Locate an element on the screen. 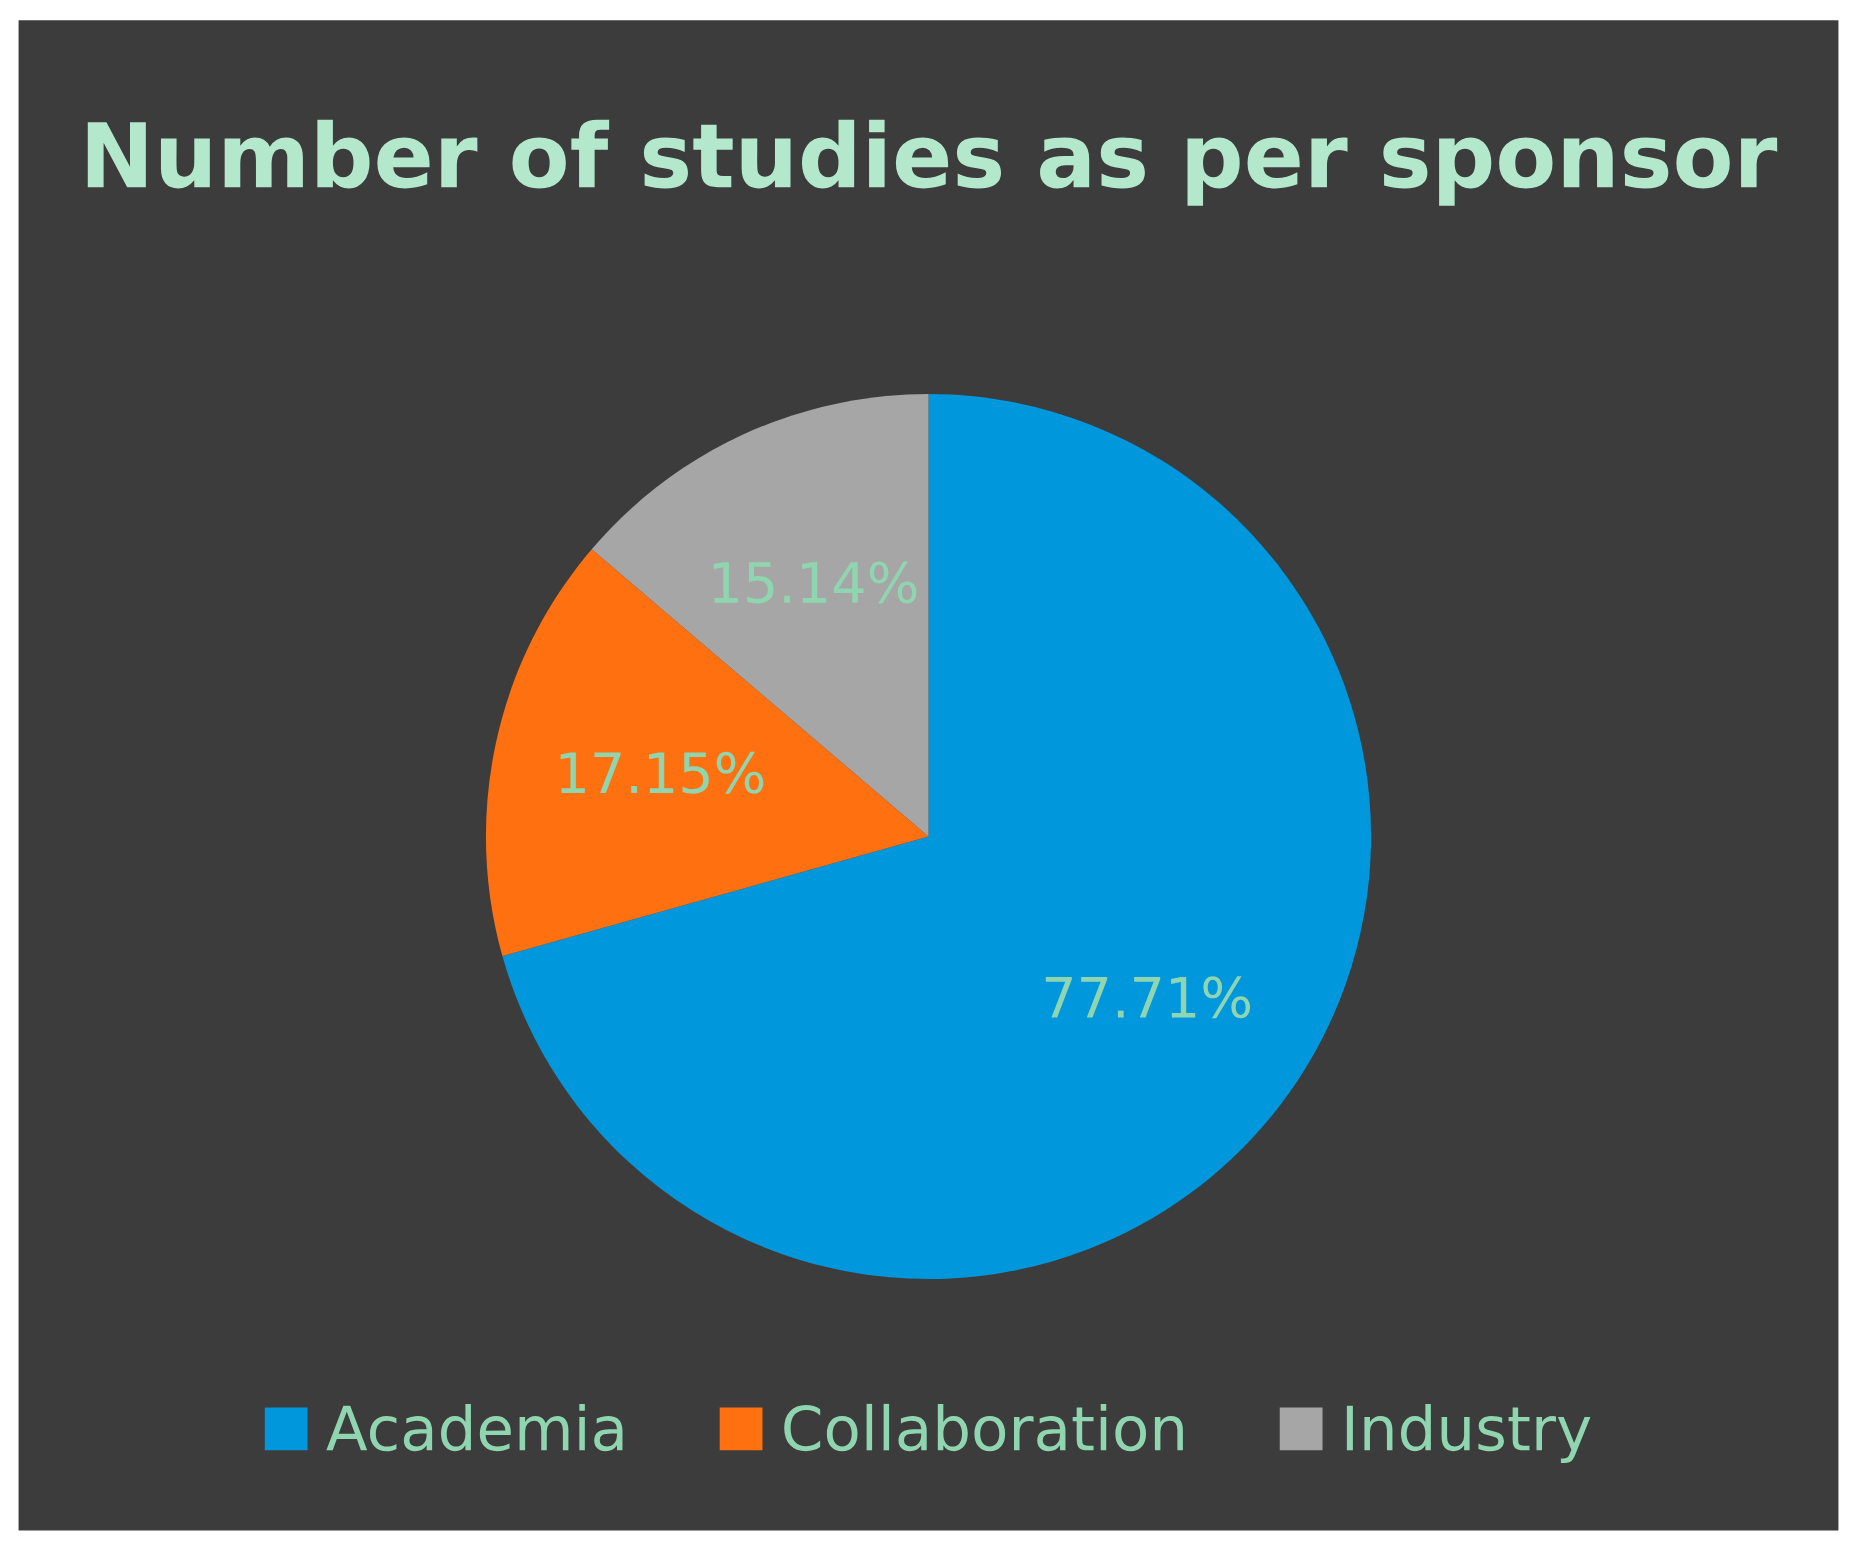 The image size is (1857, 1549). data-label: 17.15% is located at coordinates (662, 772).